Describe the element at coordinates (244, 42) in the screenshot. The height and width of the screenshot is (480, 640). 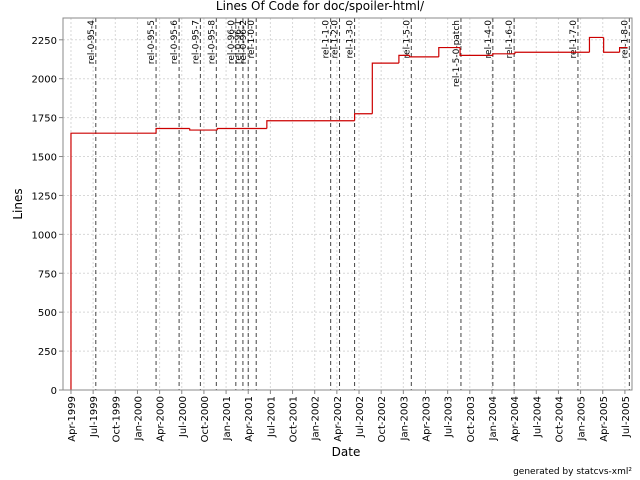
I see `release-label: rel-0-96-2` at that location.